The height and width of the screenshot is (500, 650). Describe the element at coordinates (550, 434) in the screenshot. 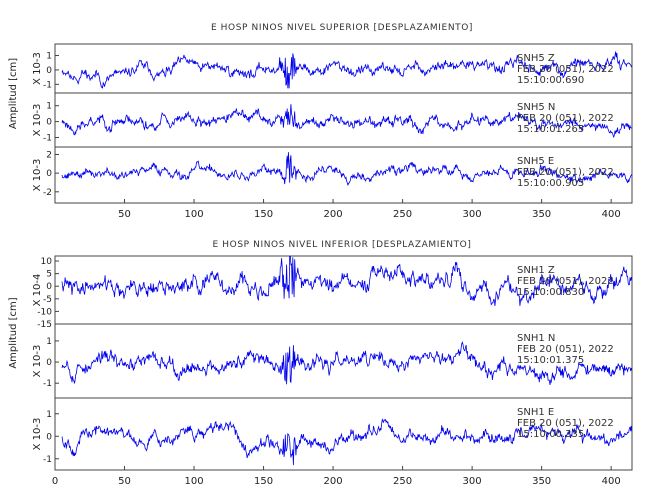

I see `station-annotation: 15:10:00.335` at that location.